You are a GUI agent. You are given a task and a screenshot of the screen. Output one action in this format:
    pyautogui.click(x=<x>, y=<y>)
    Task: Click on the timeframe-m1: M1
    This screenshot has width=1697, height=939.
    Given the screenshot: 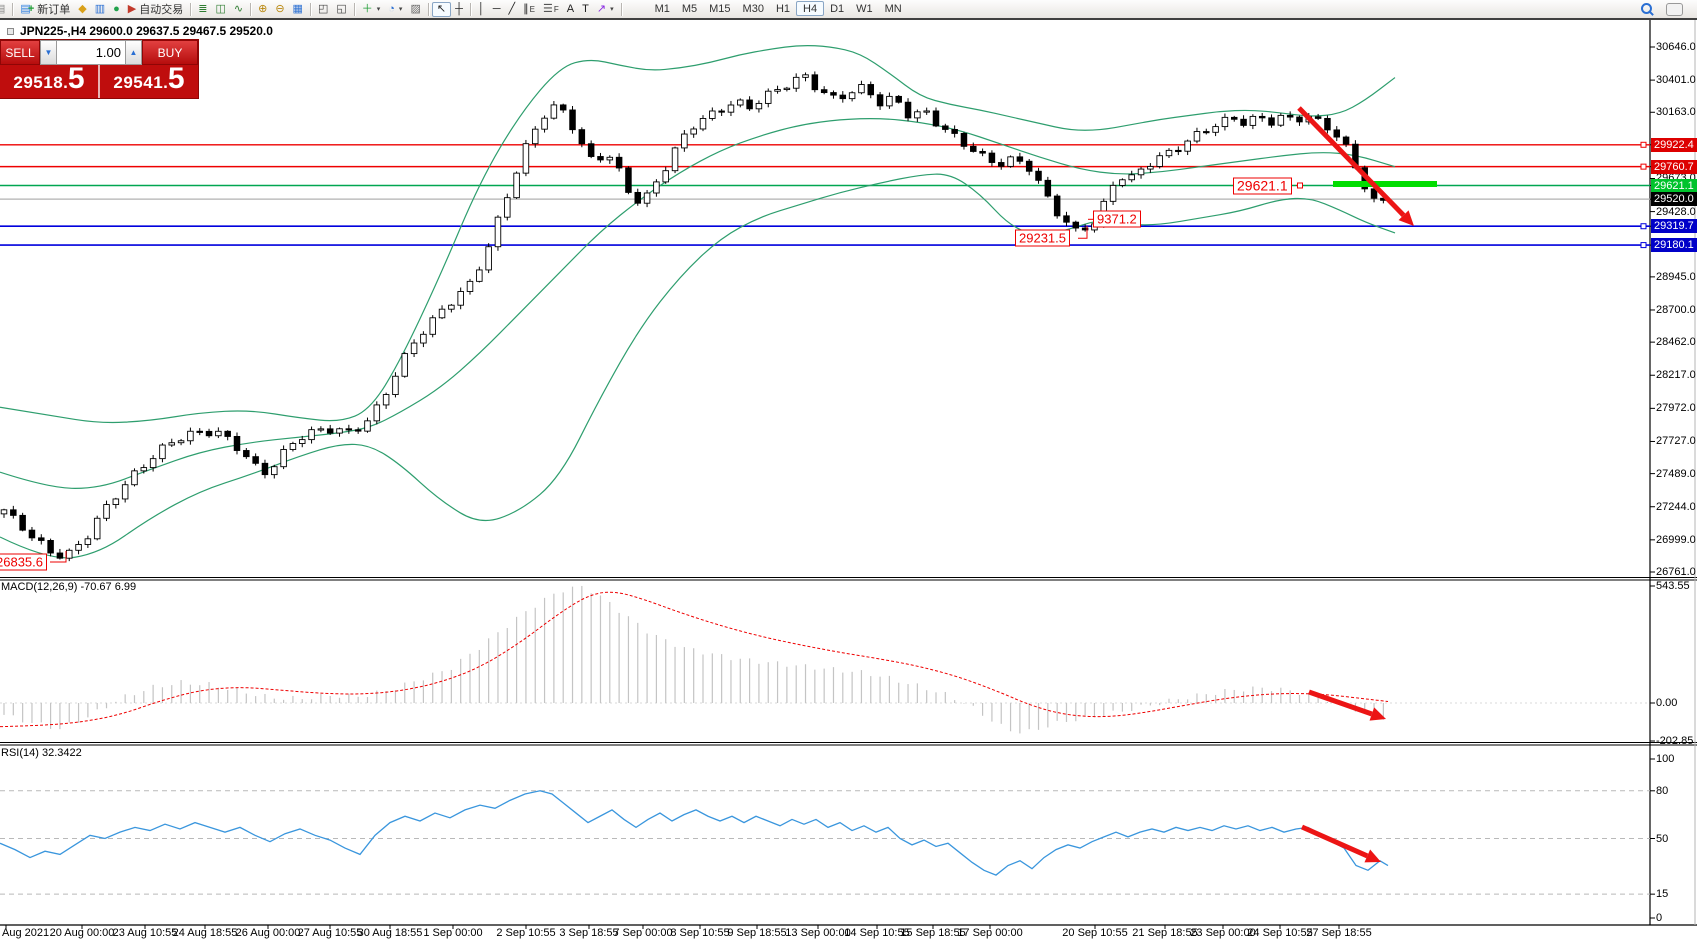 What is the action you would take?
    pyautogui.click(x=662, y=9)
    